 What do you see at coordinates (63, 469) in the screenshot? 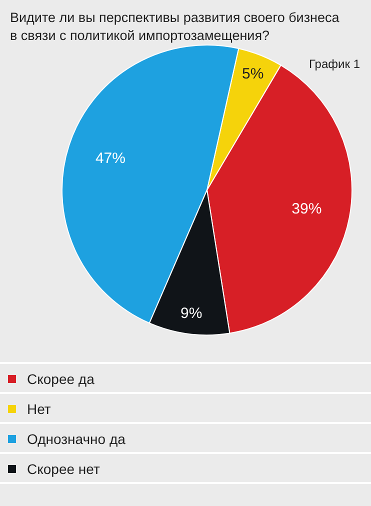
I see `legend-label: Скорее нет` at bounding box center [63, 469].